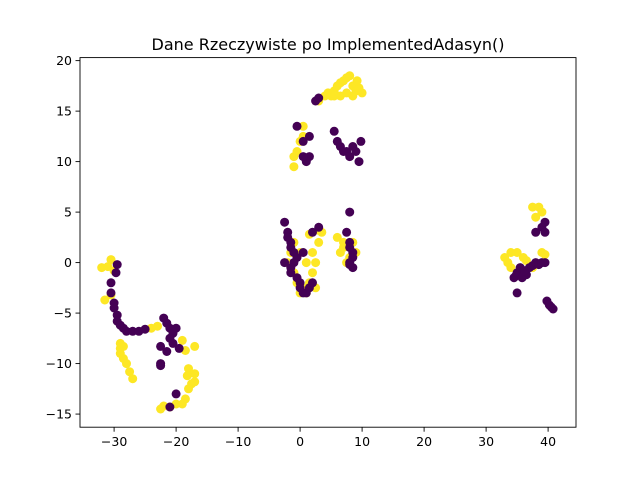 Image resolution: width=640 pixels, height=480 pixels. Describe the element at coordinates (68, 262) in the screenshot. I see `y-tick-label: 0` at that location.